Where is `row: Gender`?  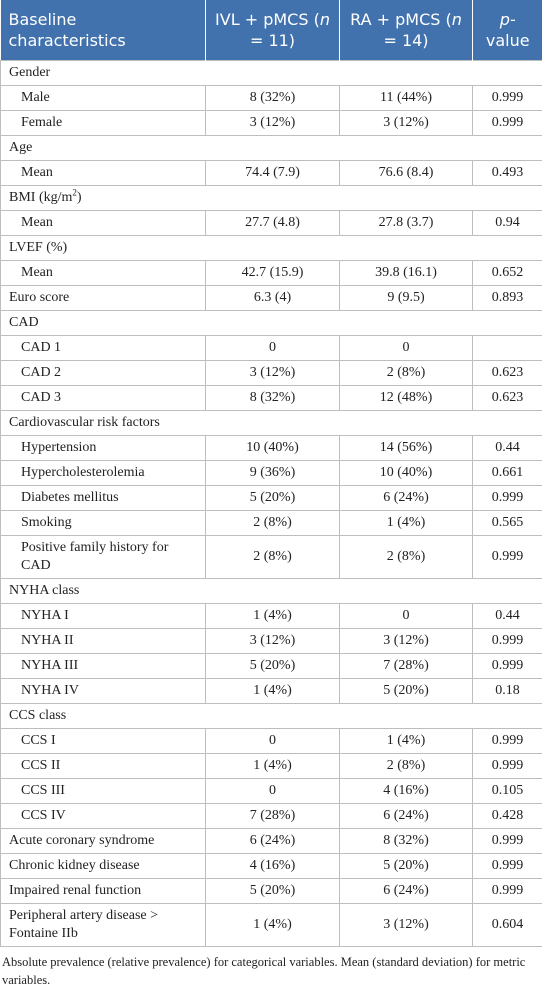 row: Gender is located at coordinates (271, 72).